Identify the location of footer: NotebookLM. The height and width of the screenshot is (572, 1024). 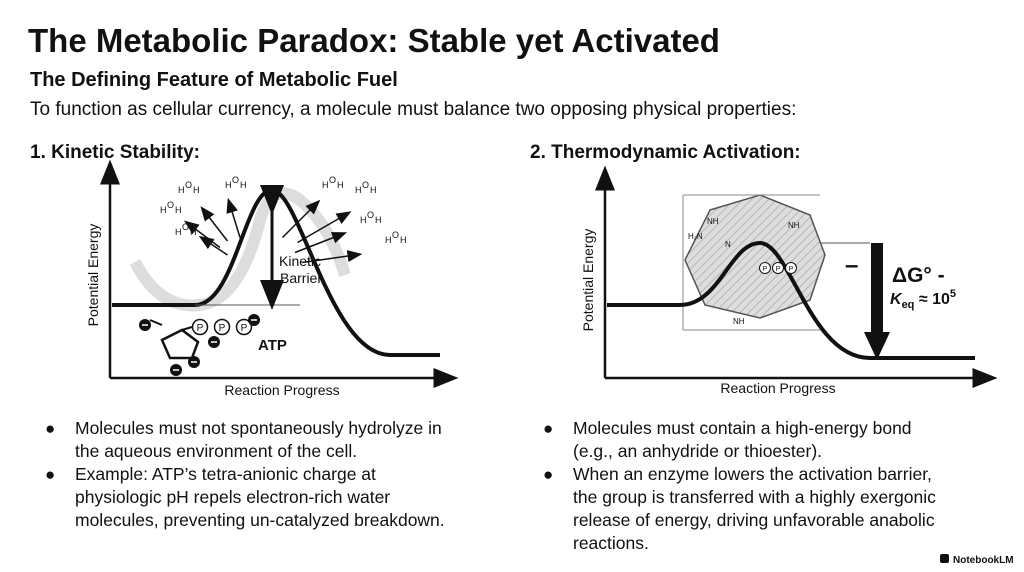
(983, 560).